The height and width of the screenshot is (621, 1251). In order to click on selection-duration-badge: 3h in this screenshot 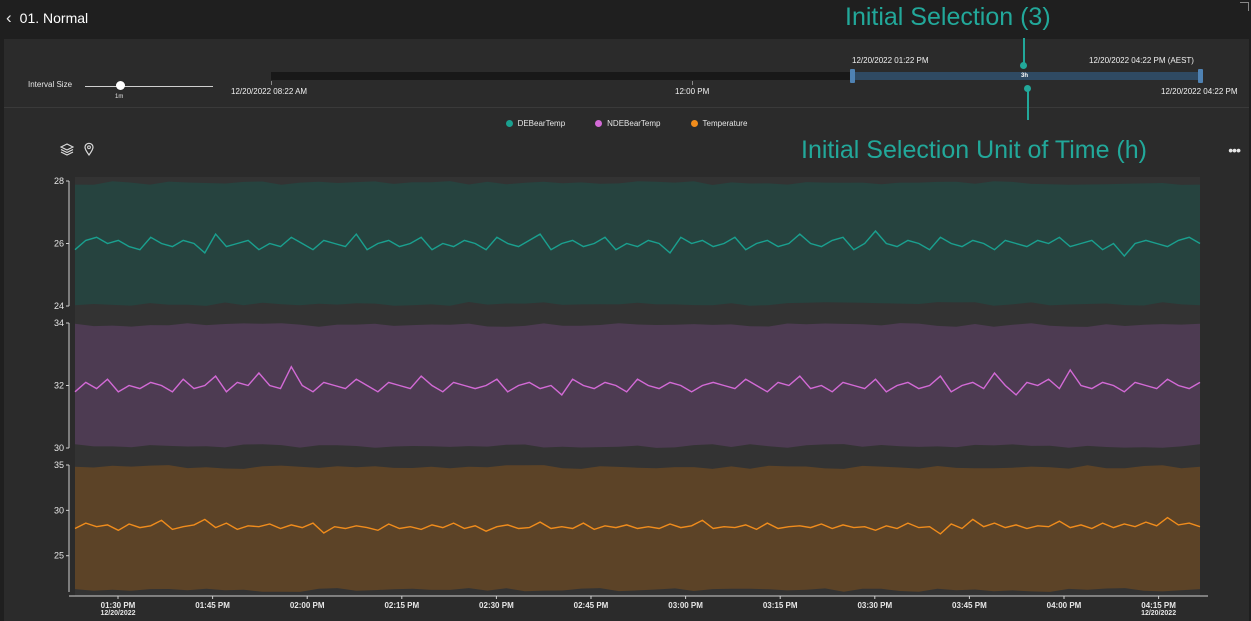, I will do `click(1025, 76)`.